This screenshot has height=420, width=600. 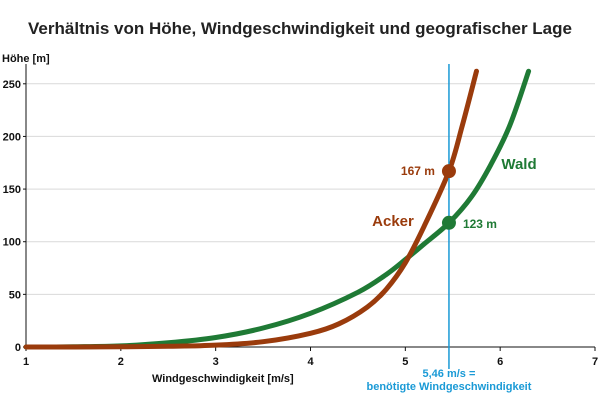 I want to click on x-tick-label-4: 4, so click(x=310, y=362).